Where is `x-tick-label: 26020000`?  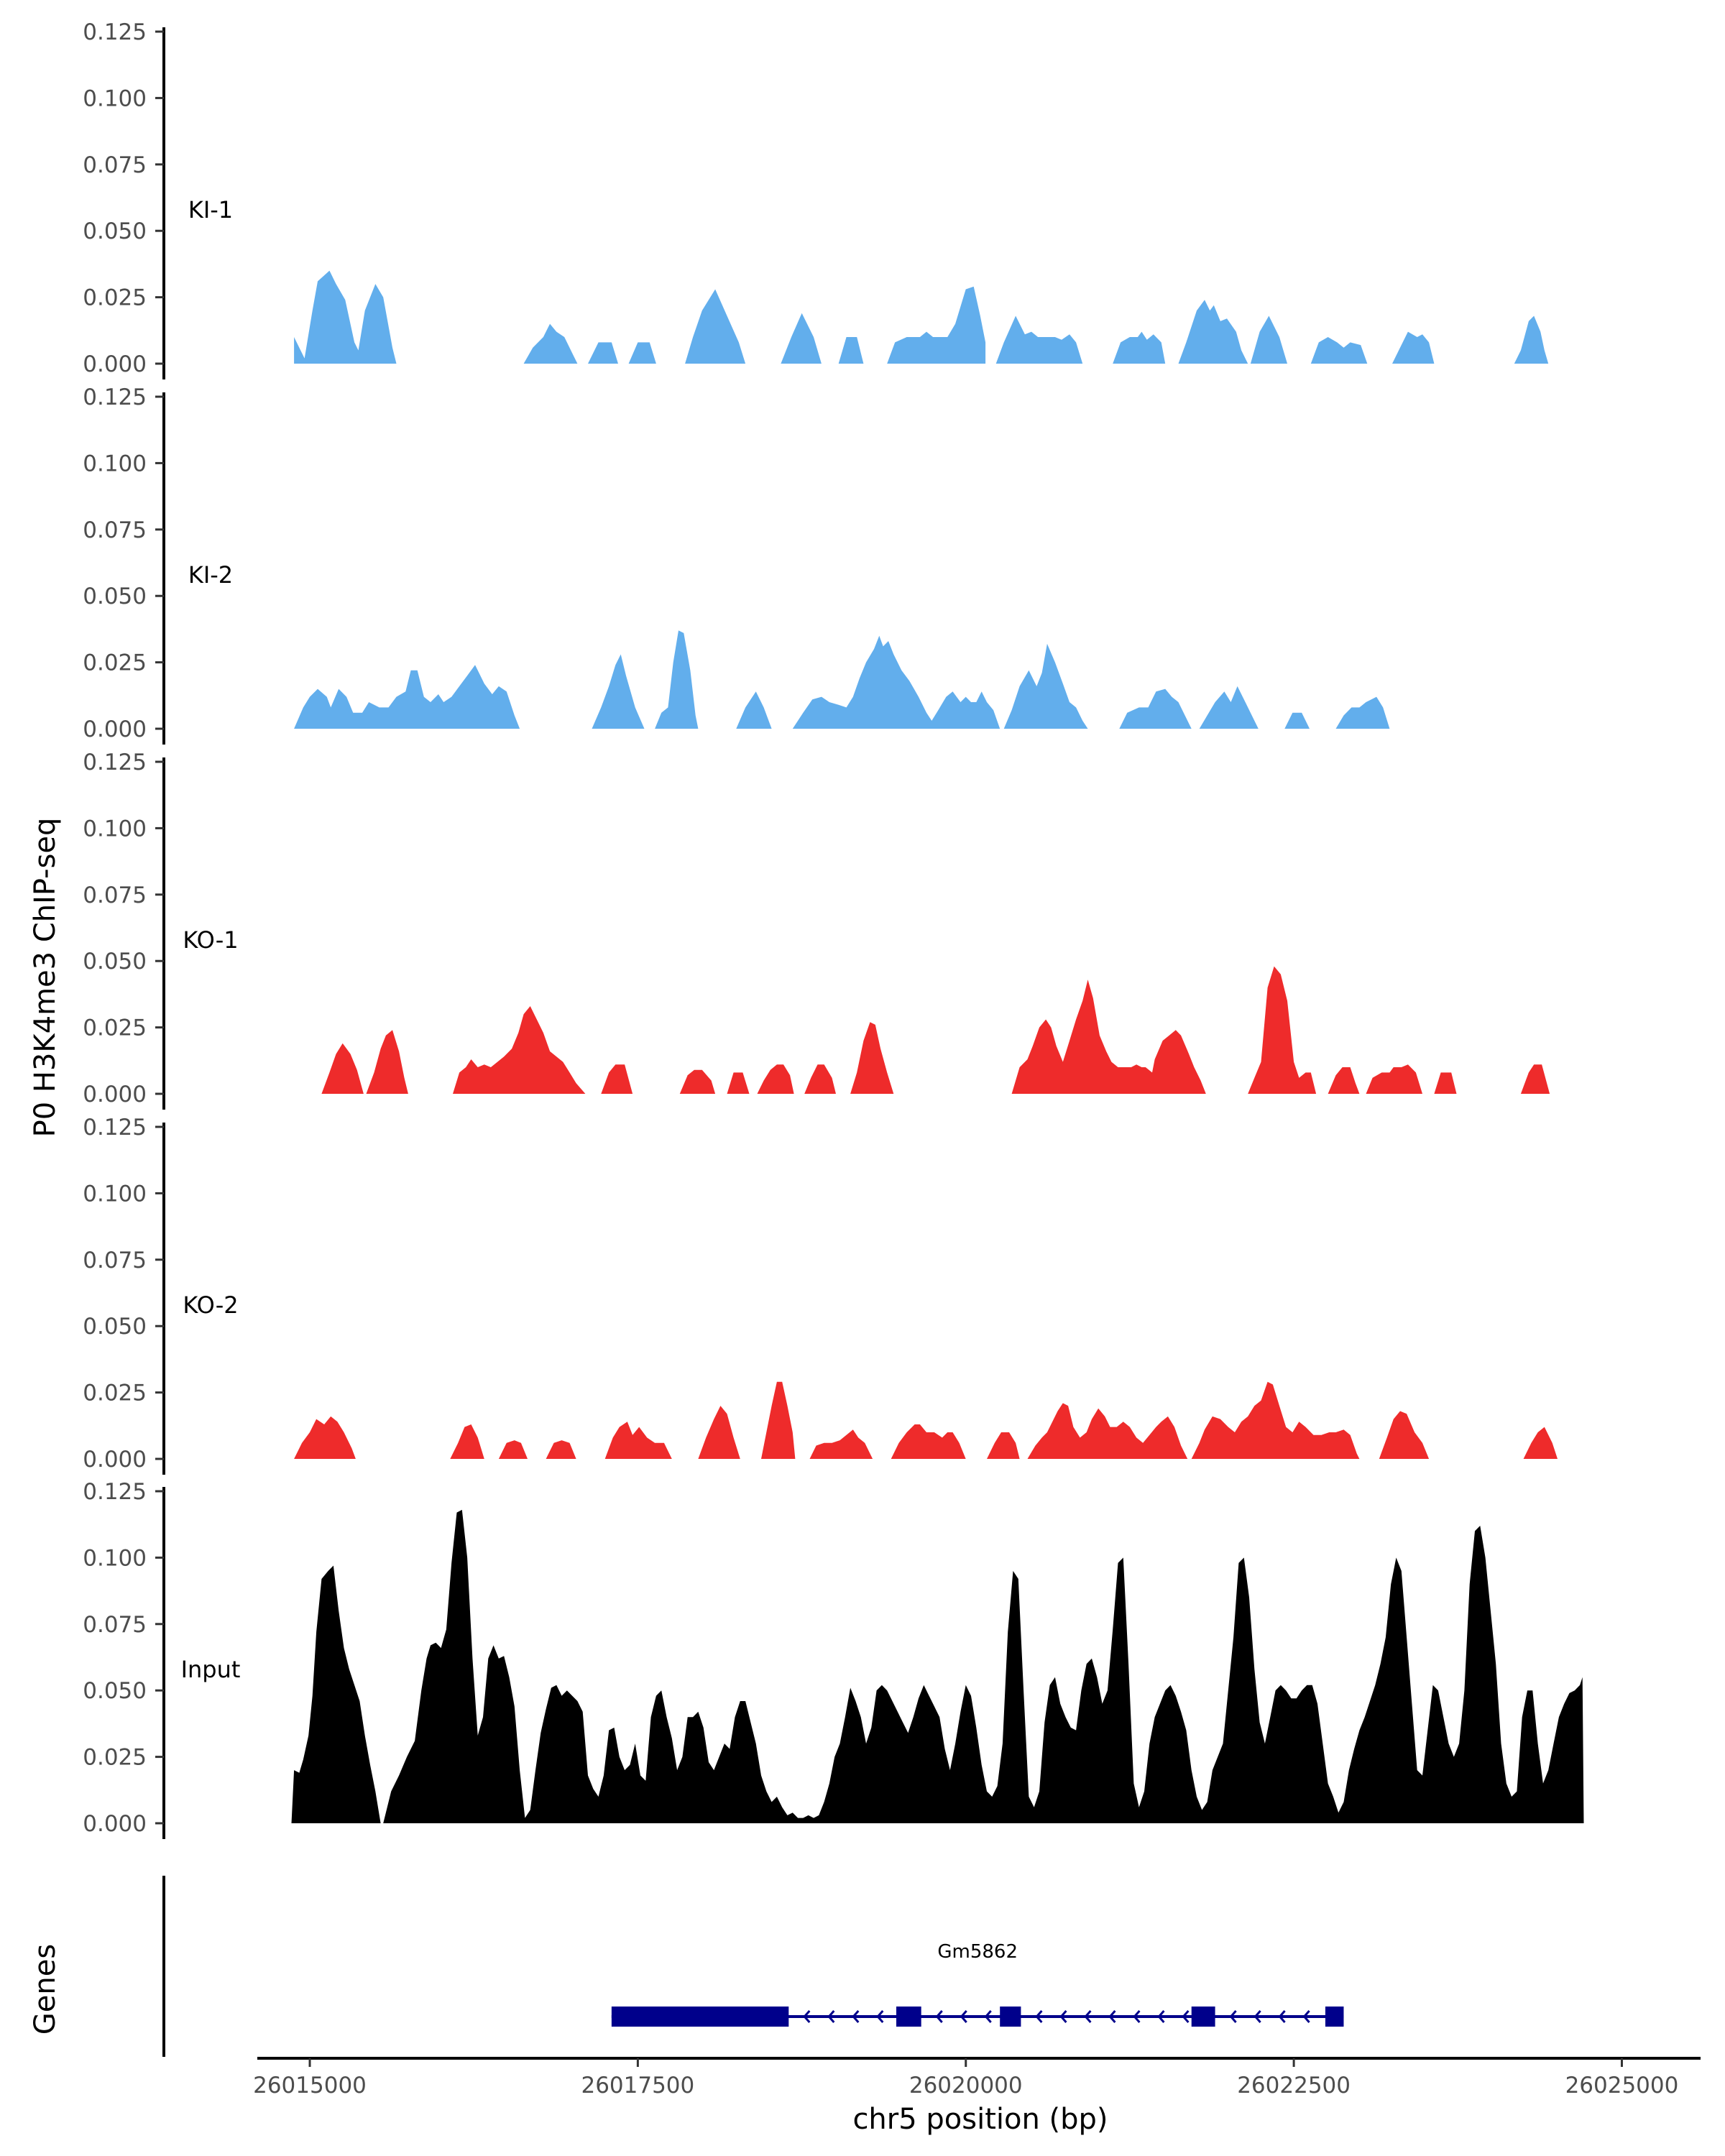
x-tick-label: 26020000 is located at coordinates (966, 2086).